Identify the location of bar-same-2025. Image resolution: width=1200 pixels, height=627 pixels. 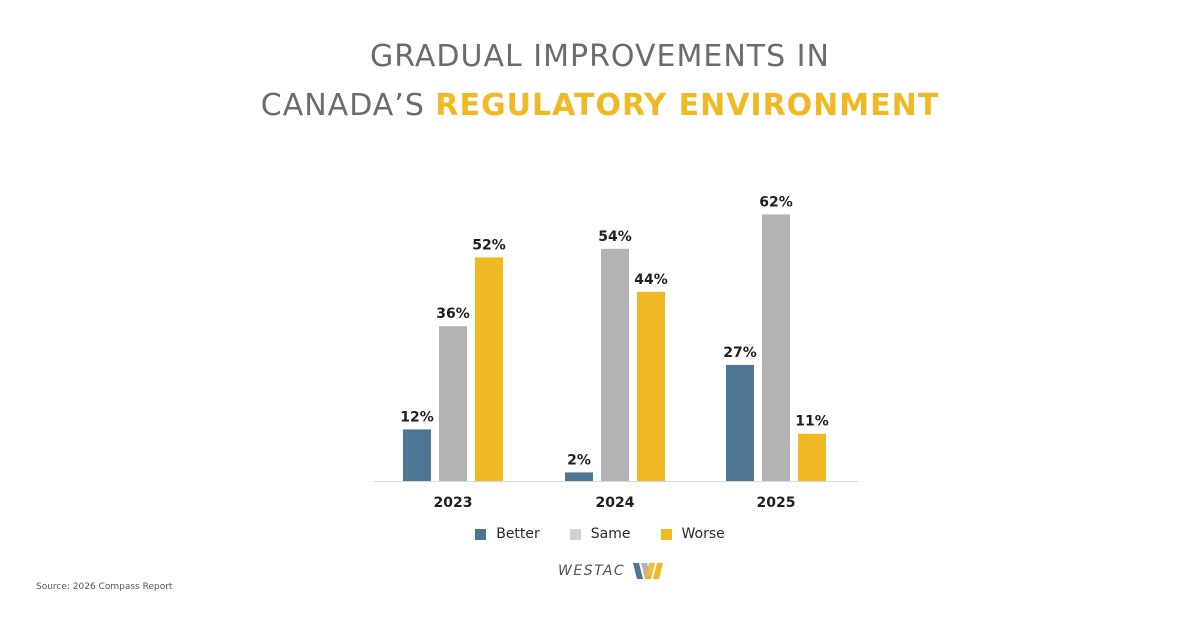
(776, 347).